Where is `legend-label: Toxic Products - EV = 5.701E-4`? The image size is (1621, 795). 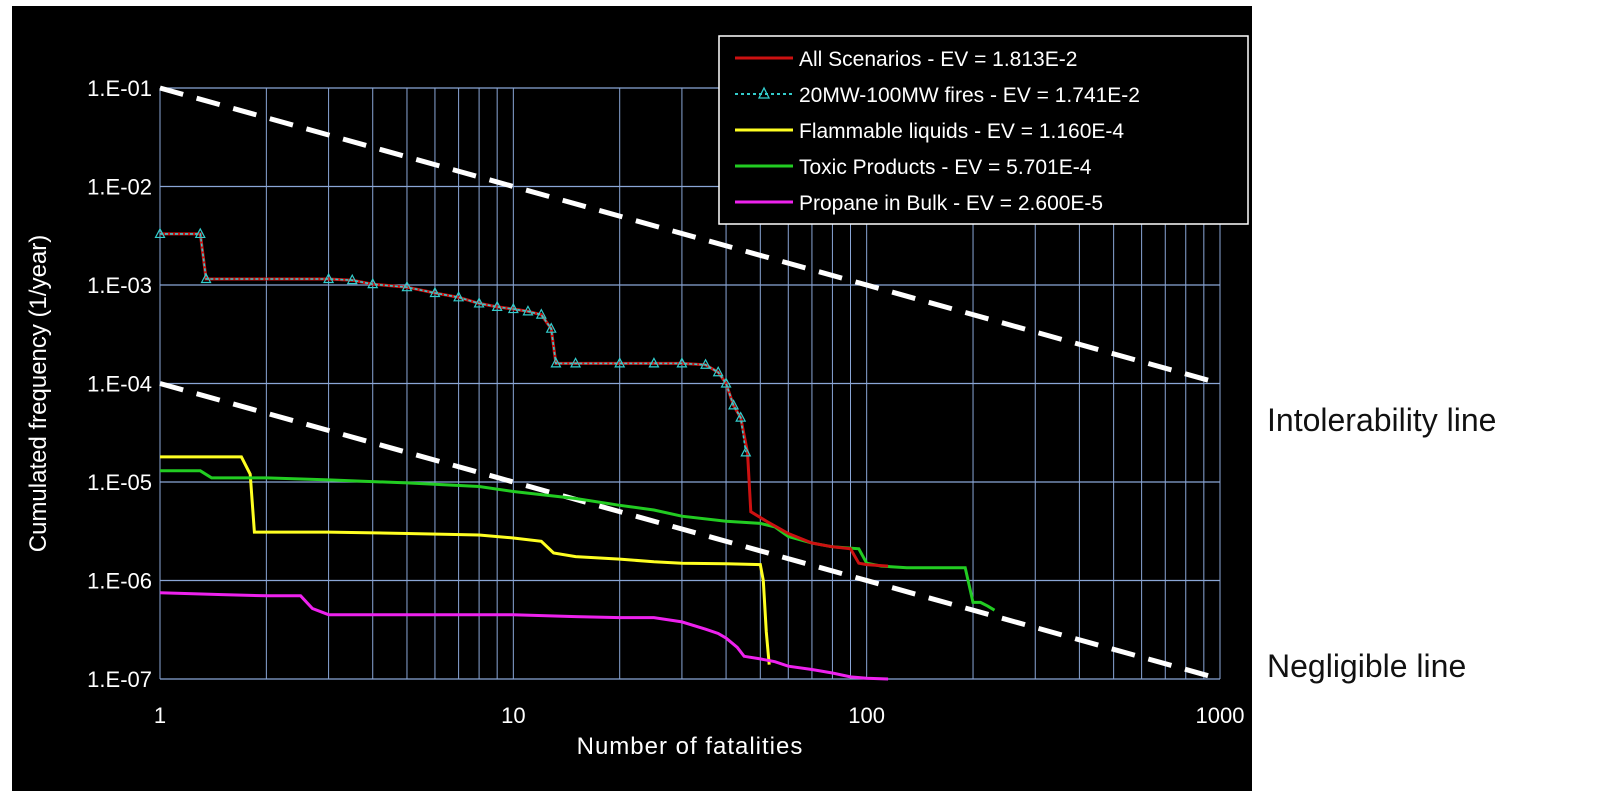 legend-label: Toxic Products - EV = 5.701E-4 is located at coordinates (945, 167).